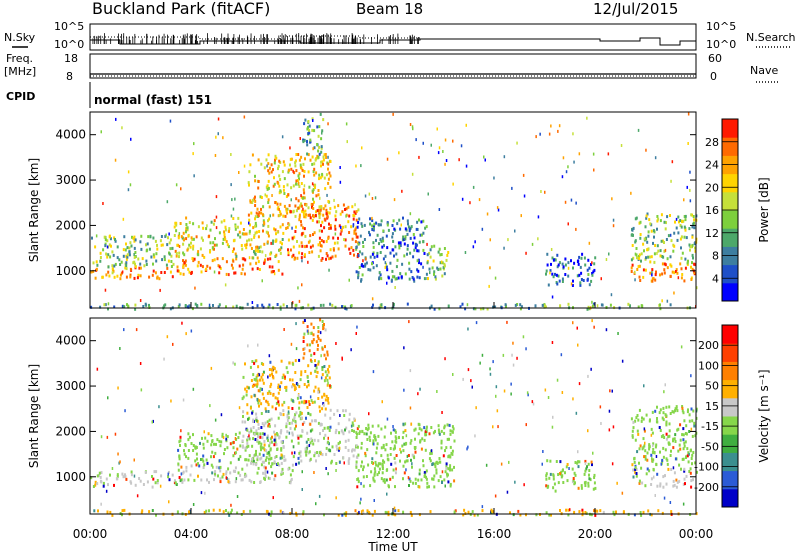 Image resolution: width=800 pixels, height=554 pixels. I want to click on colorbar-tick-label: 12, so click(712, 233).